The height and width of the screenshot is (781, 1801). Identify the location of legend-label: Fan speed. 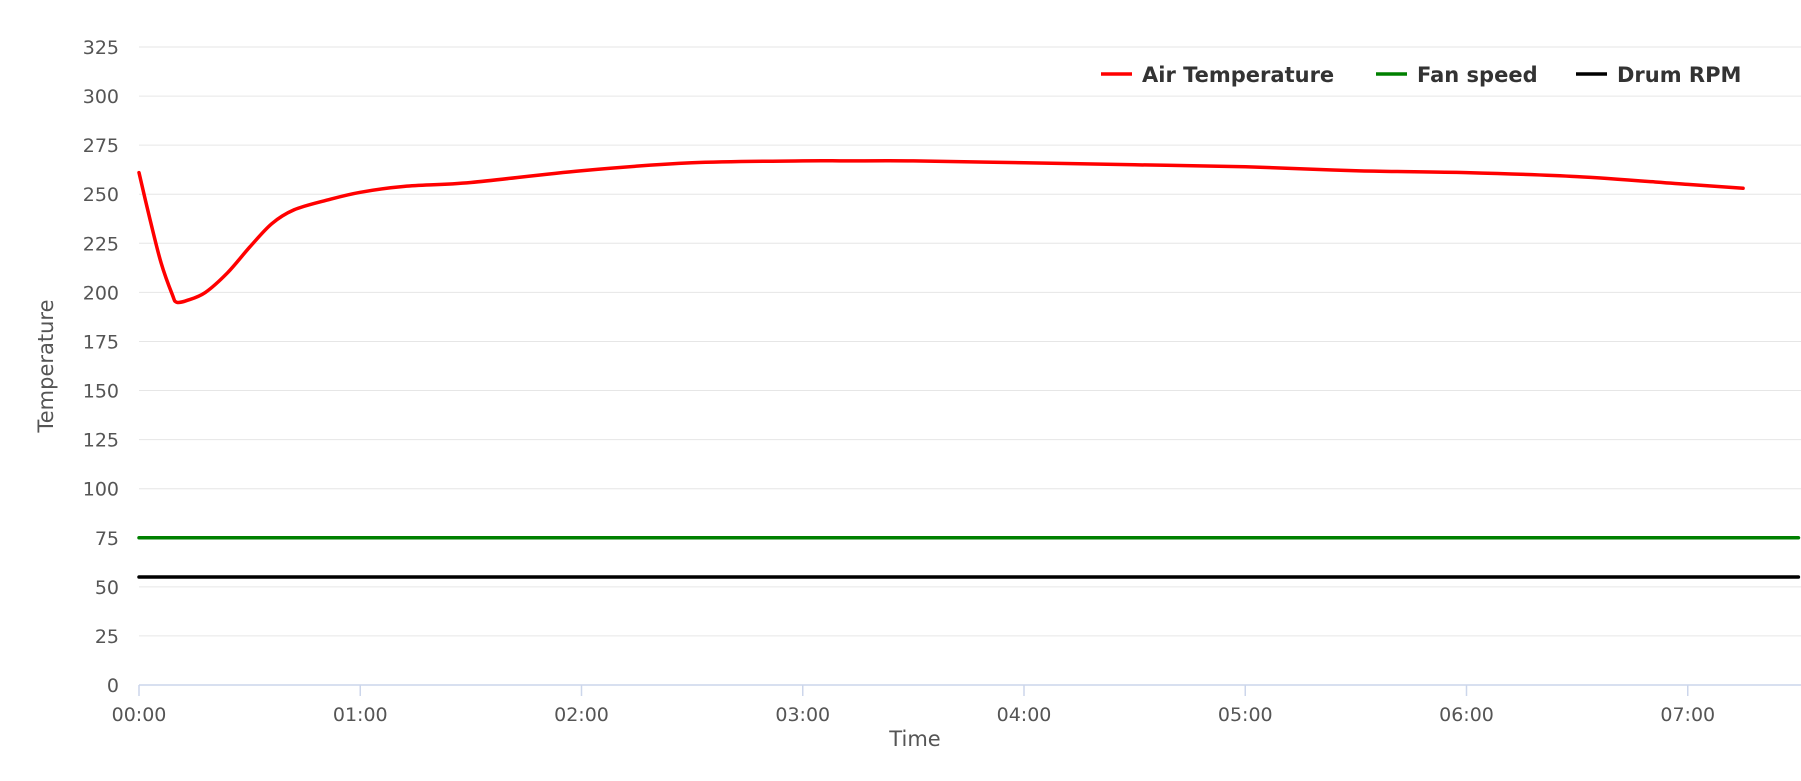
(1477, 75).